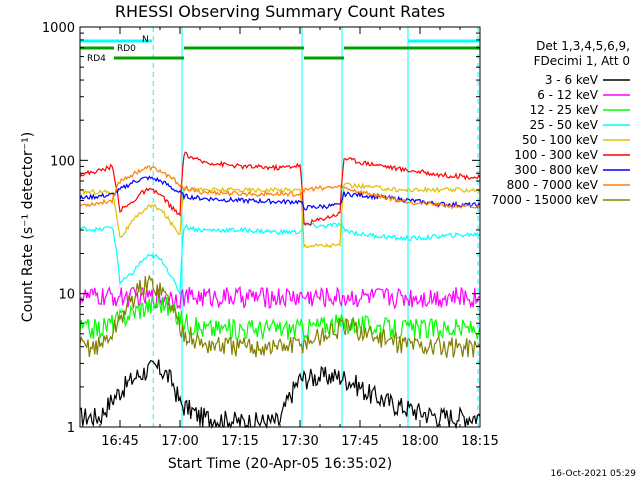  What do you see at coordinates (179, 441) in the screenshot?
I see `x-tick-label-1: 17:00` at bounding box center [179, 441].